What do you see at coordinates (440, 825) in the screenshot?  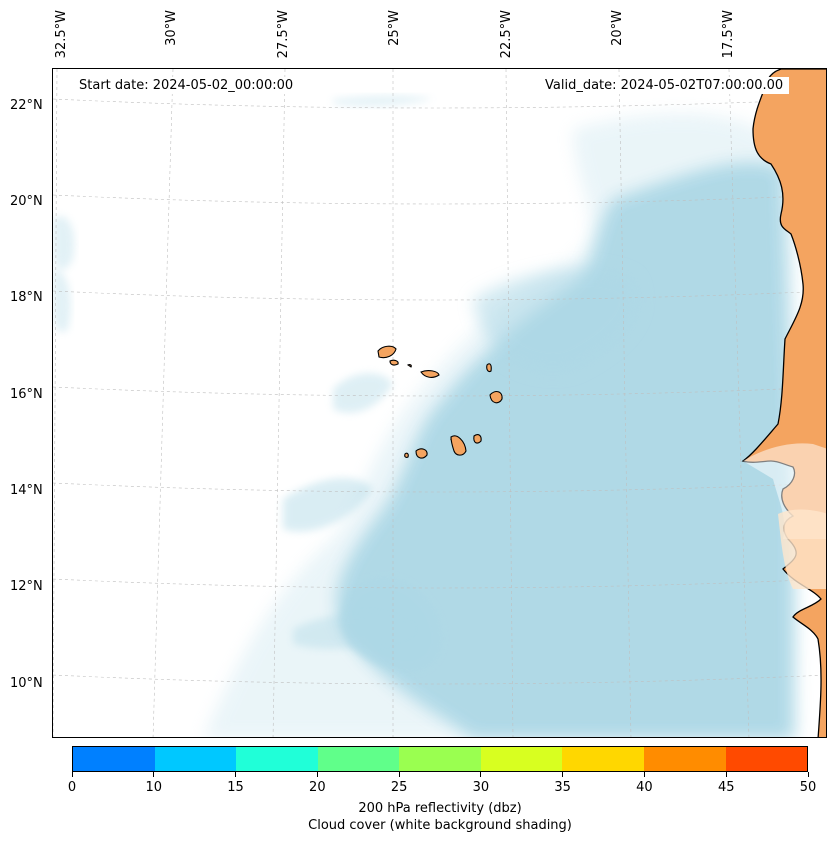 I see `colorbar-sublabel: Cloud cover (white background shading)` at bounding box center [440, 825].